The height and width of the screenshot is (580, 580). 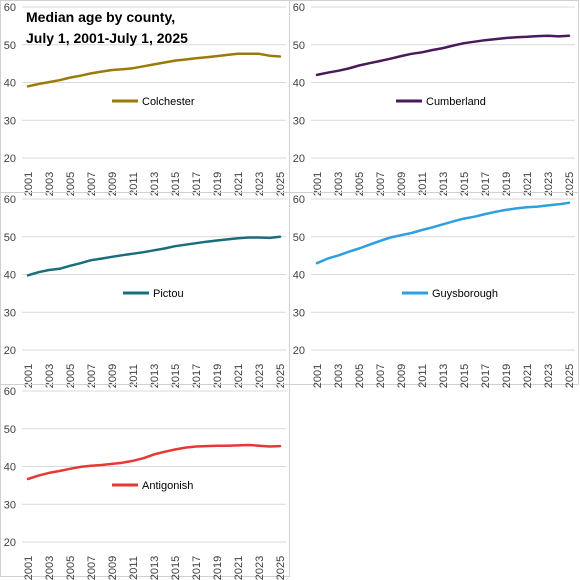 What do you see at coordinates (107, 38) in the screenshot?
I see `chart-title-line-2: July 1, 2001-July 1, 2025` at bounding box center [107, 38].